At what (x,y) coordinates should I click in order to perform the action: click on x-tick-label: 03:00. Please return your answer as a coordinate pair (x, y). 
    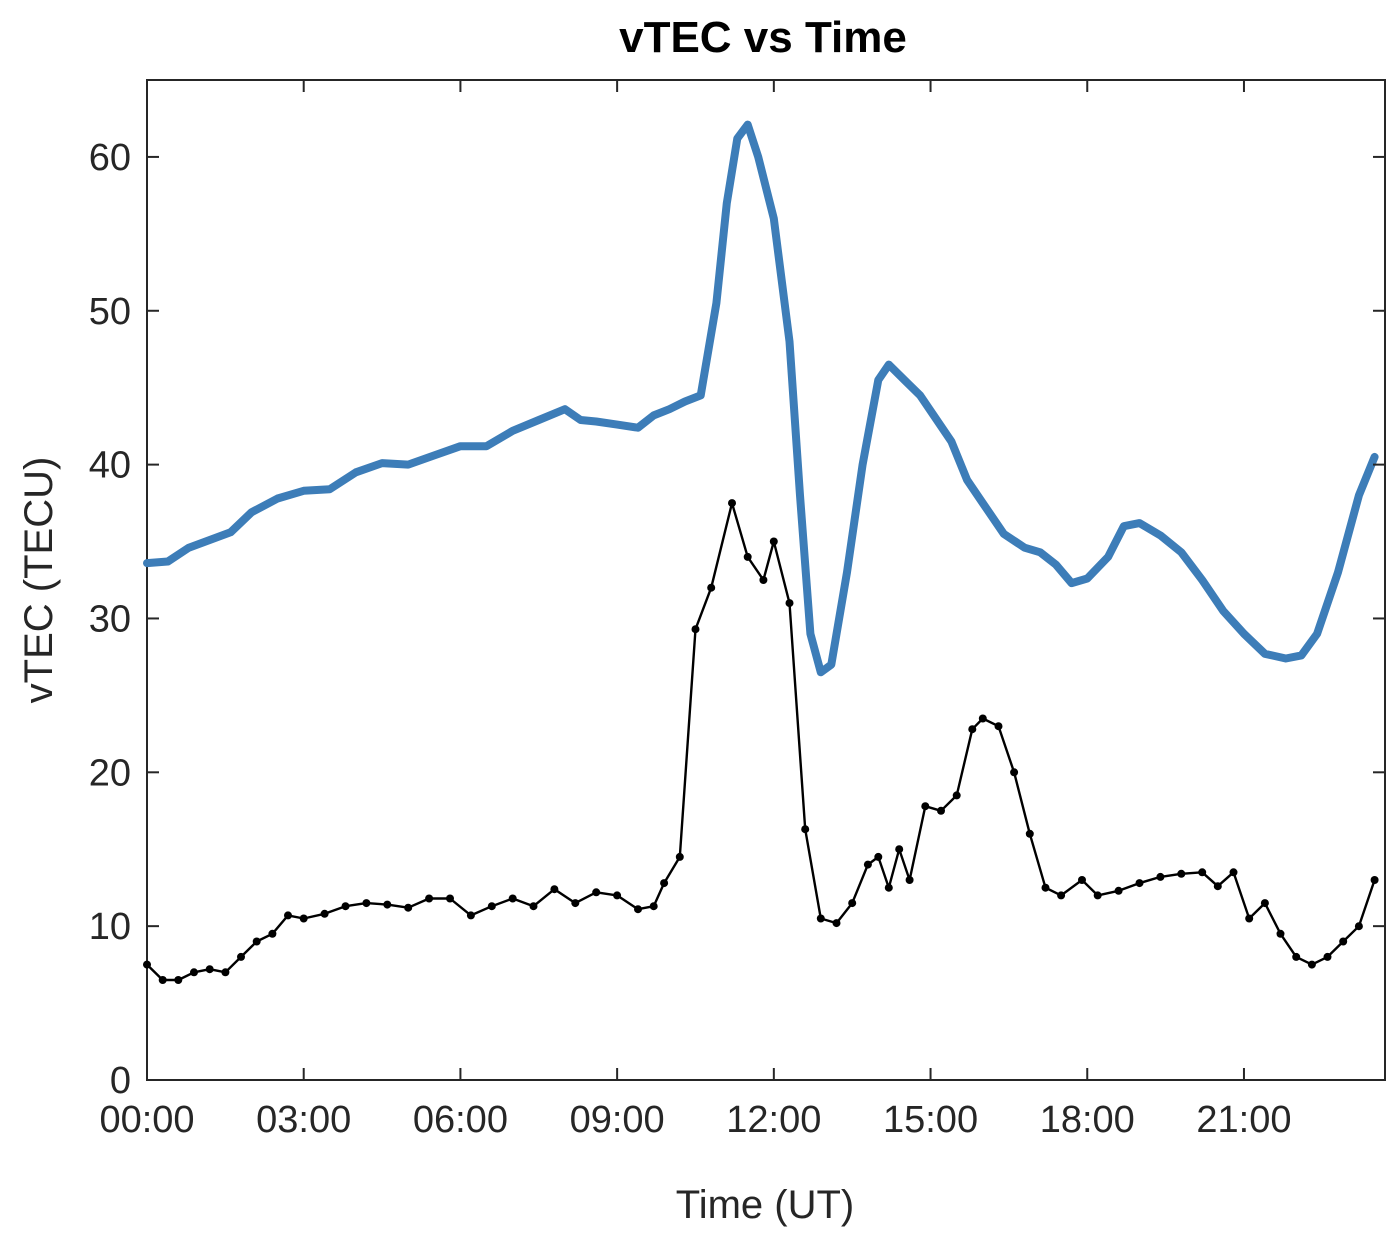
    Looking at the image, I should click on (303, 1120).